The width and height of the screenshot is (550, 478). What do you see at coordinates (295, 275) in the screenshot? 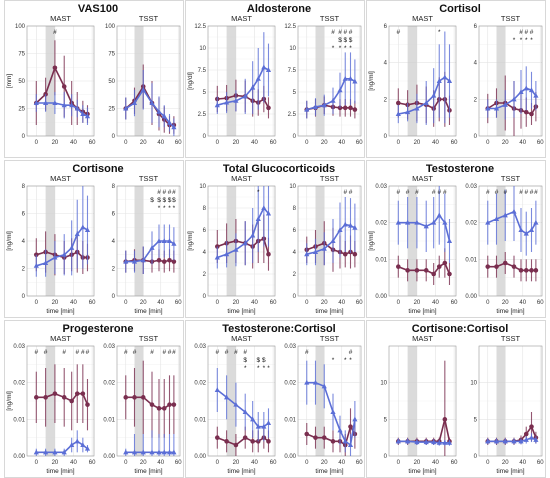
I see `y-tick-label: 2` at bounding box center [295, 275].